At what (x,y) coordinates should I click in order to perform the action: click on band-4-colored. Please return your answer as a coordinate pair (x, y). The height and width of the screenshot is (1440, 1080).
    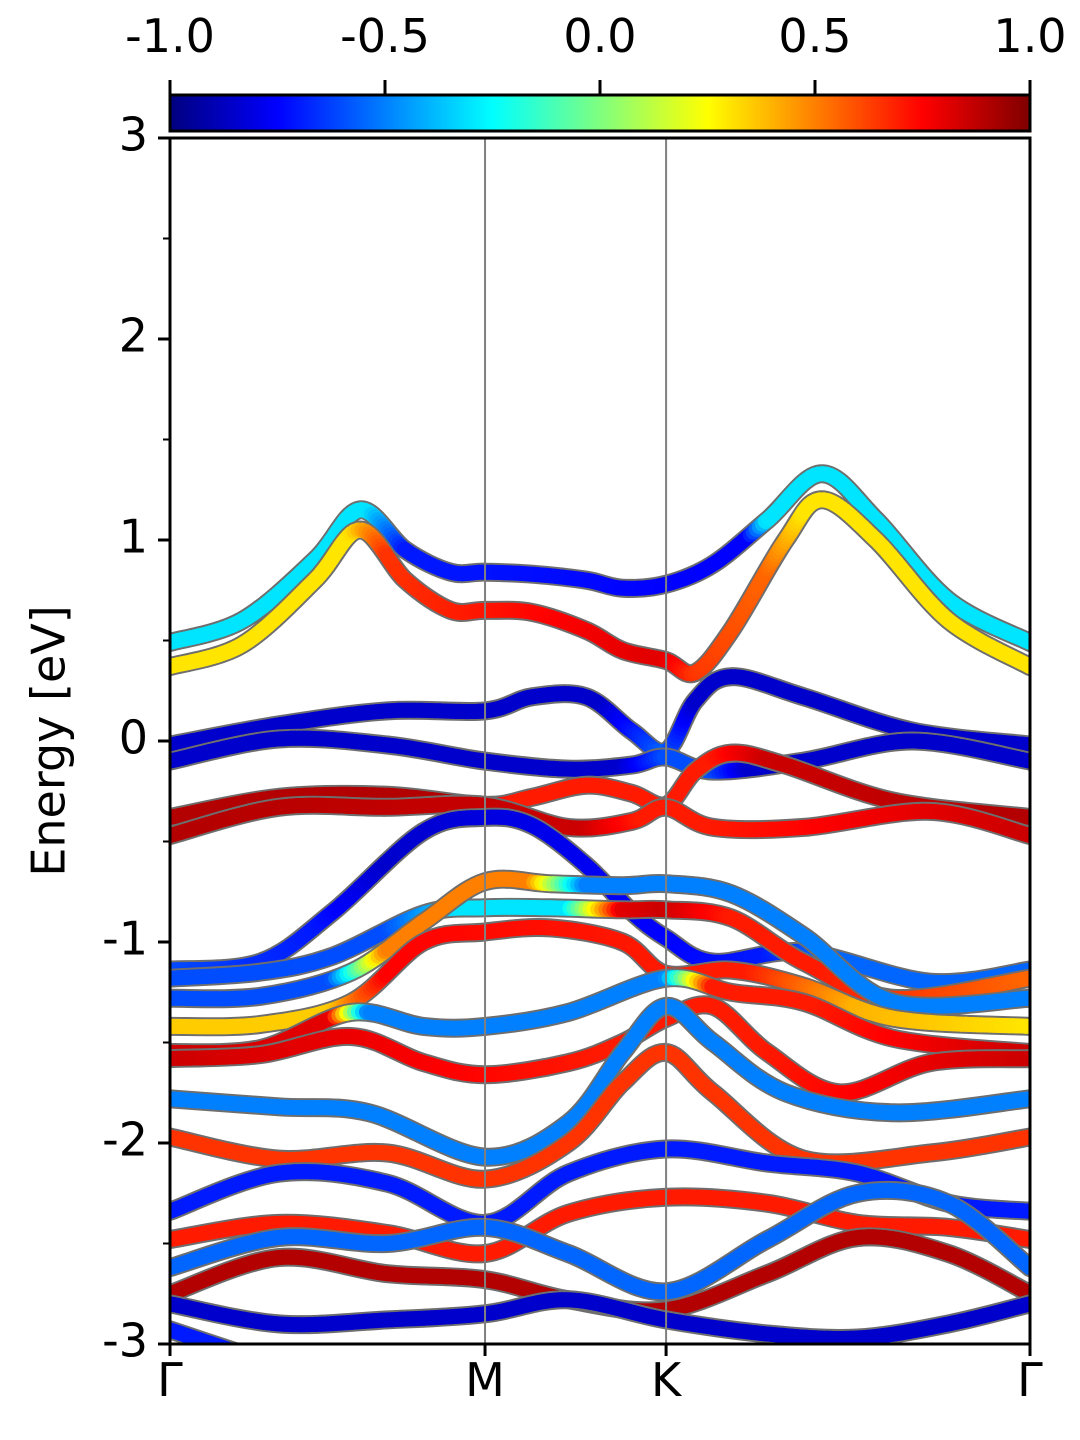
    Looking at the image, I should click on (600, 714).